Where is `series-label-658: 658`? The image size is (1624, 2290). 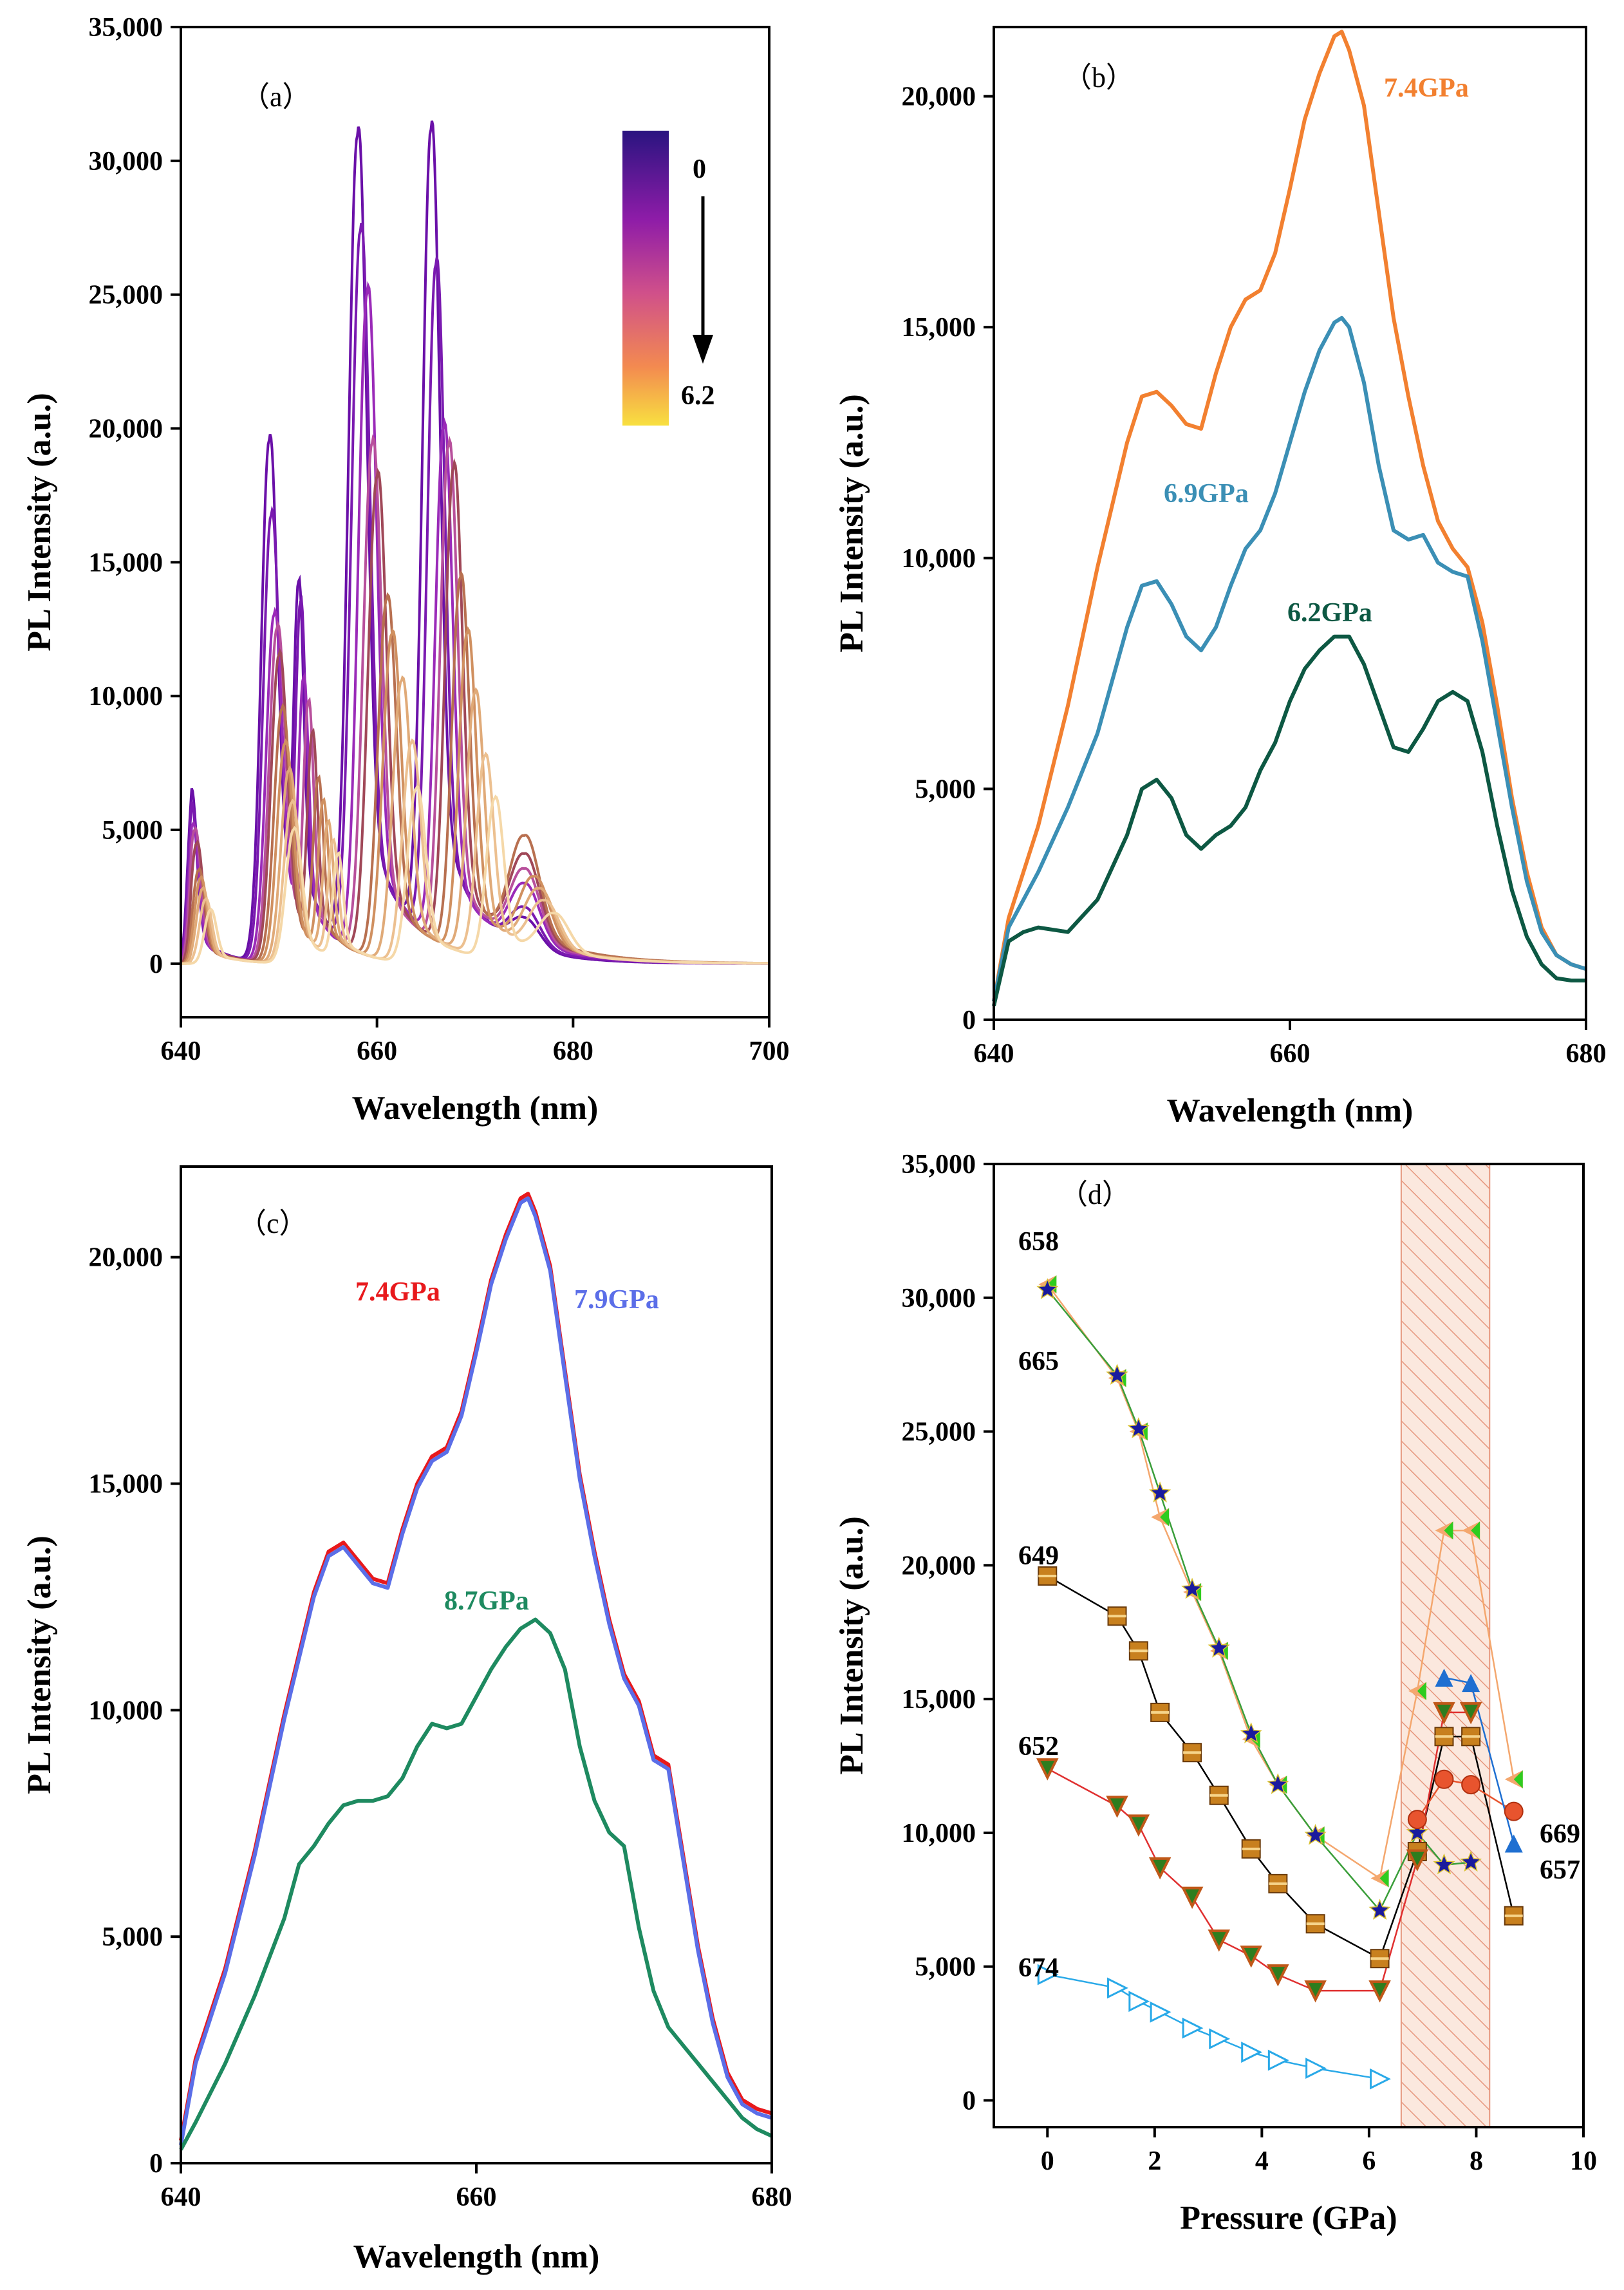
series-label-658: 658 is located at coordinates (1038, 1242).